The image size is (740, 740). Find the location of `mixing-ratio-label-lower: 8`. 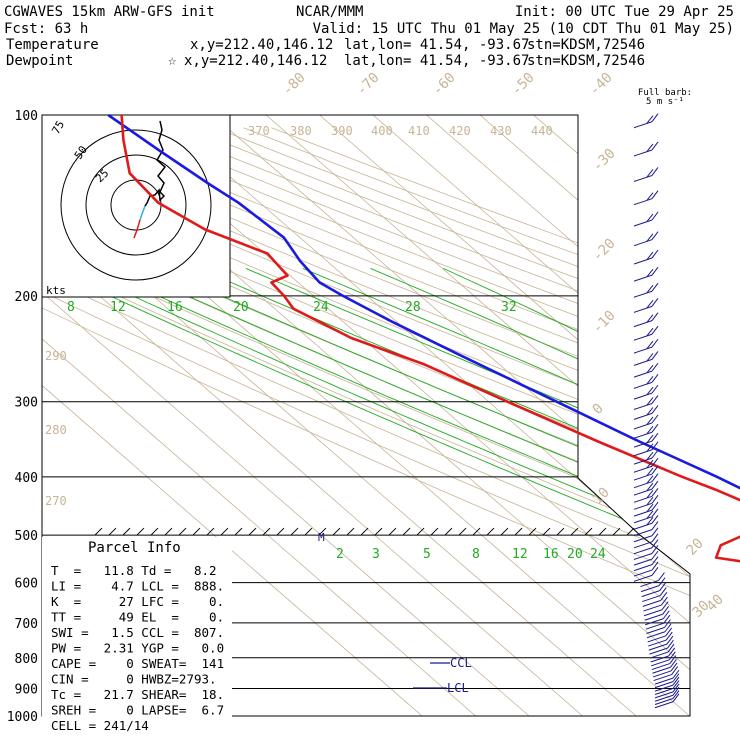

mixing-ratio-label-lower: 8 is located at coordinates (476, 554).